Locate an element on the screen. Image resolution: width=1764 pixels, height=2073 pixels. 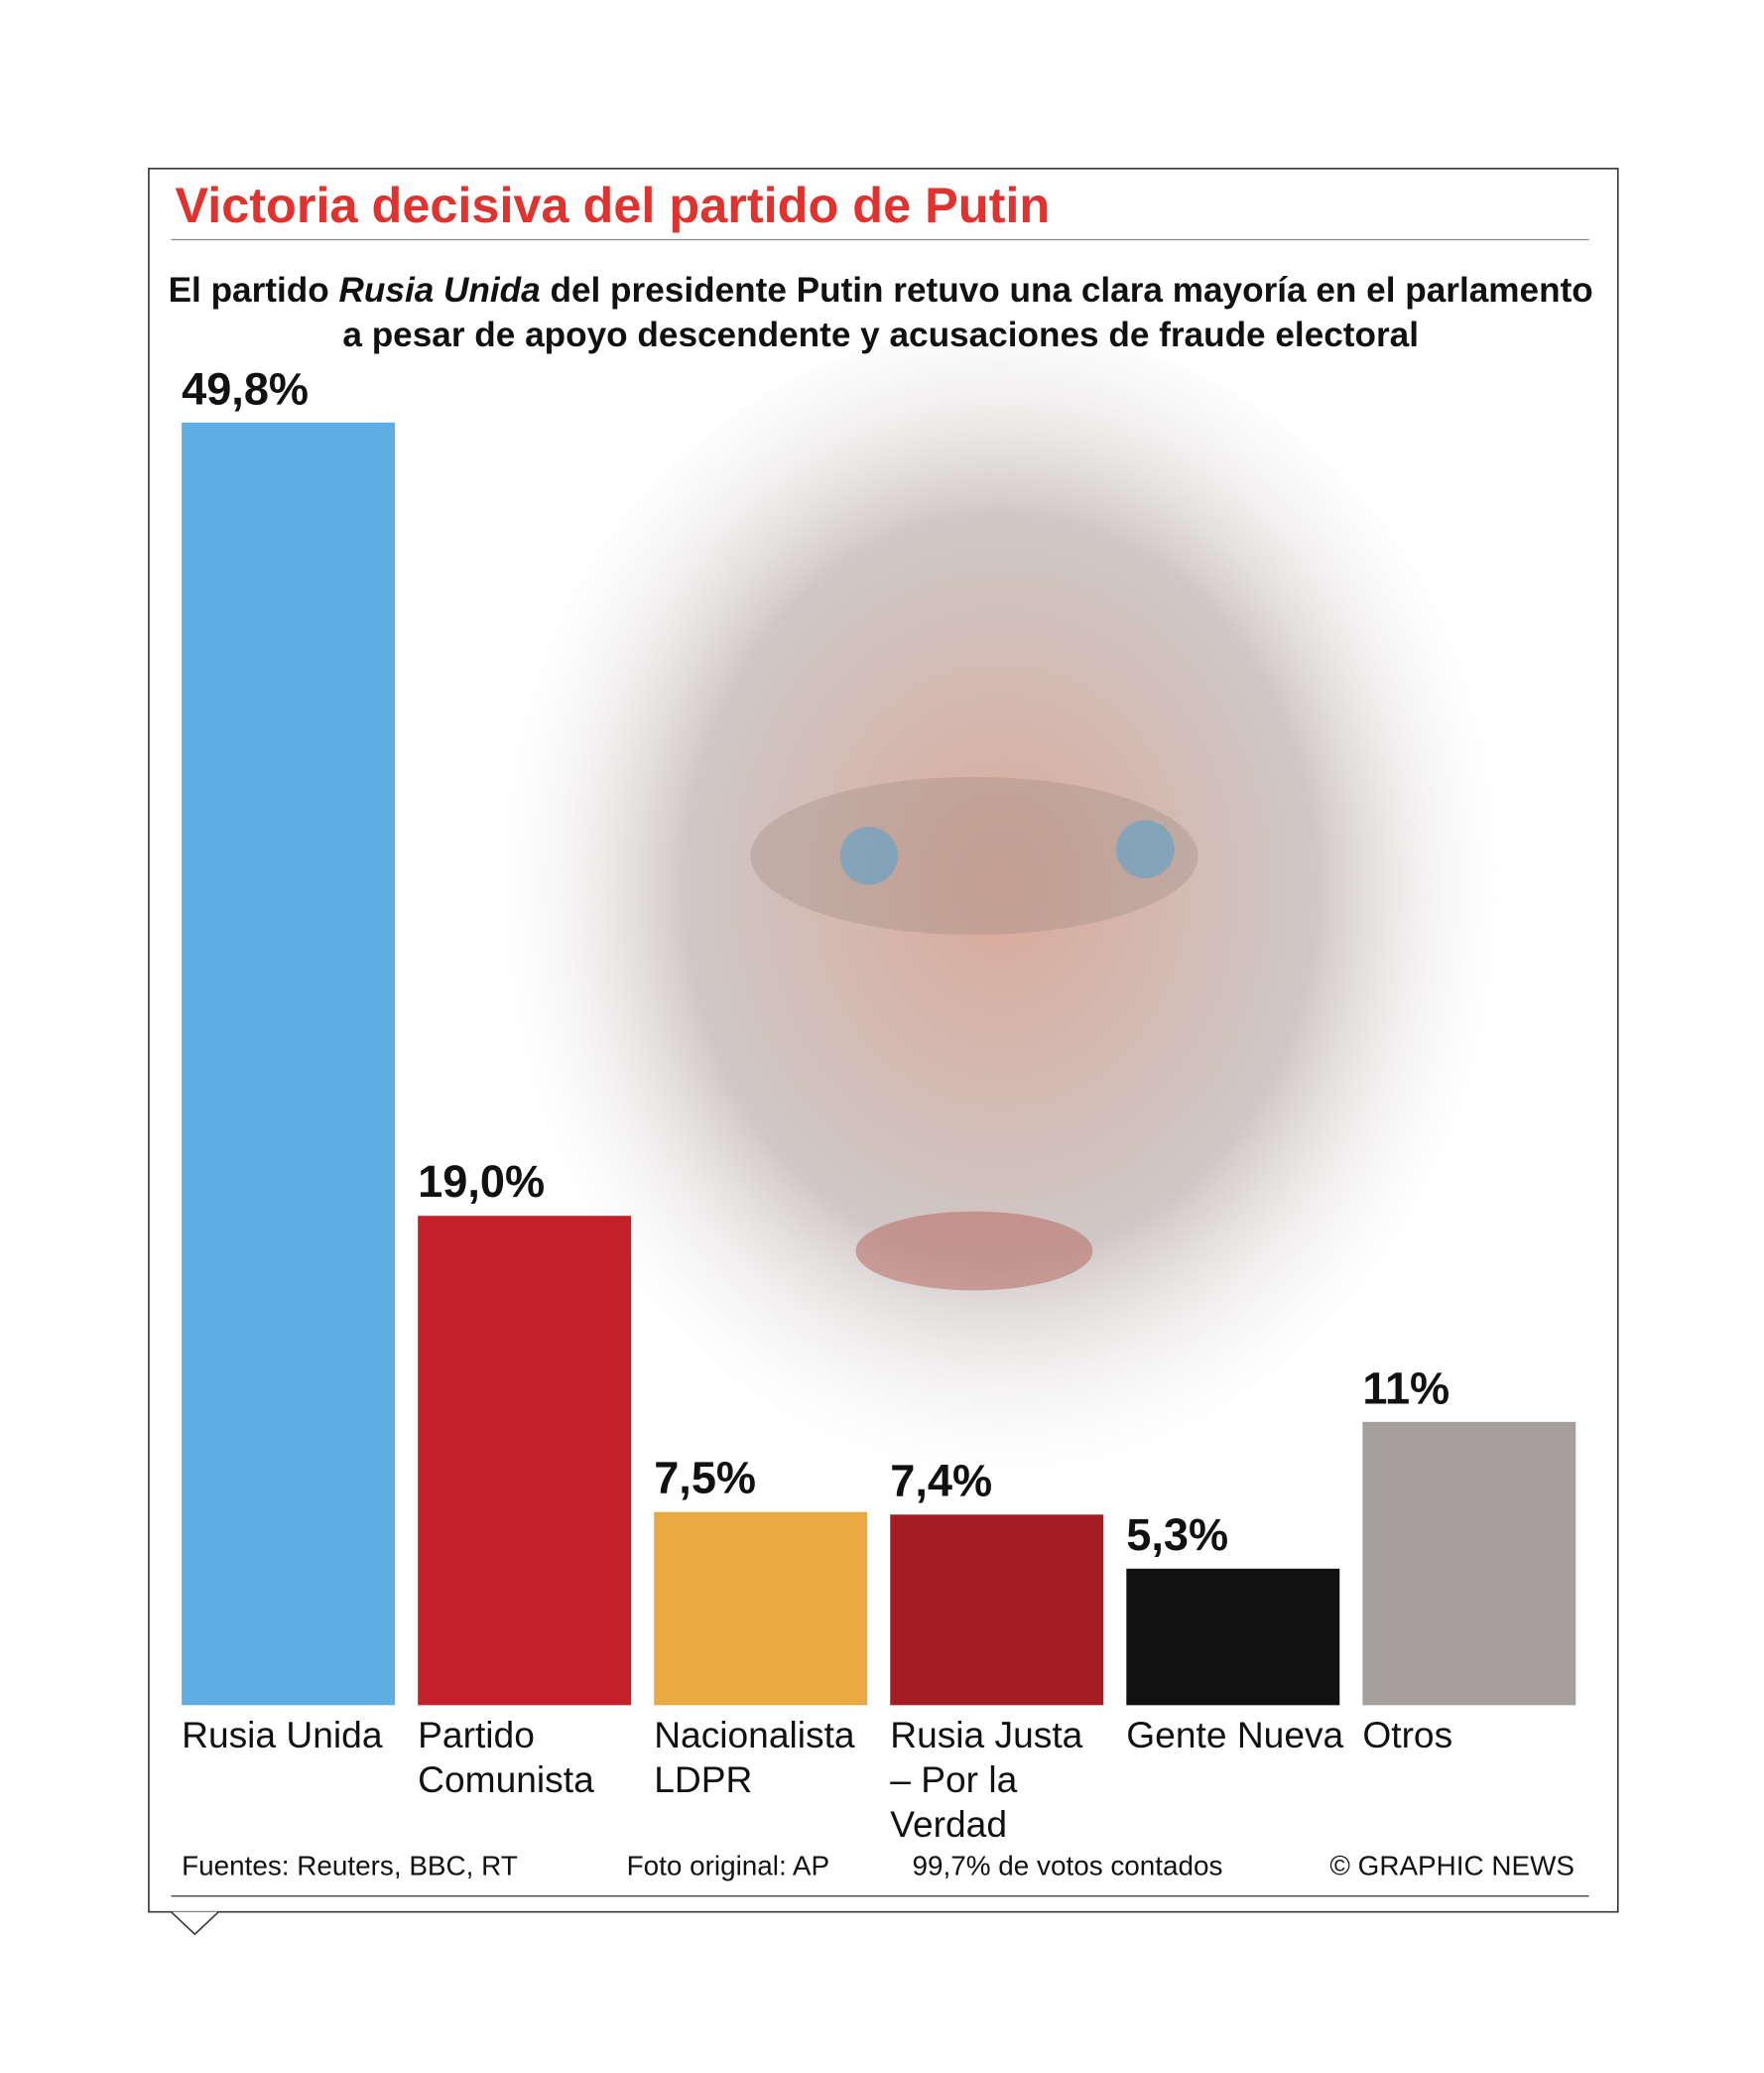
footer-text: © GRAPHIC NEWS is located at coordinates (1452, 1866).